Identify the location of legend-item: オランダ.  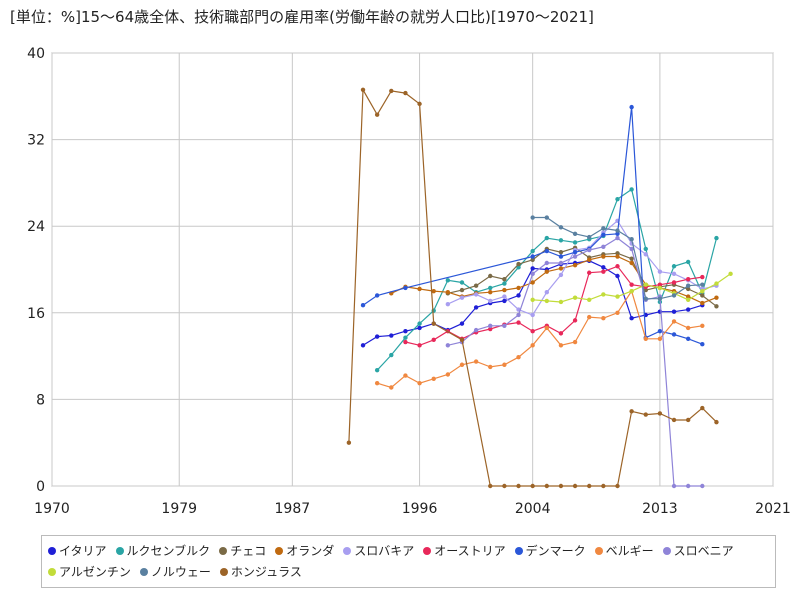
(304, 551).